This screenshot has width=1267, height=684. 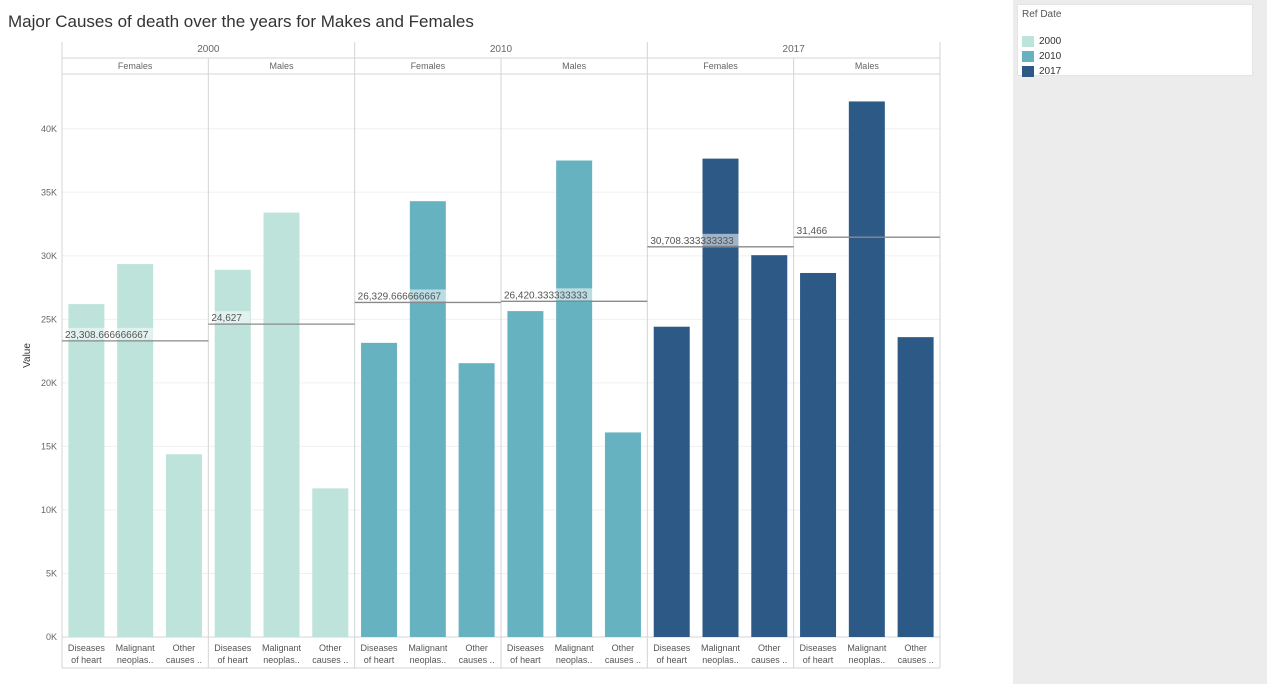 What do you see at coordinates (208, 49) in the screenshot?
I see `year-header: 2000` at bounding box center [208, 49].